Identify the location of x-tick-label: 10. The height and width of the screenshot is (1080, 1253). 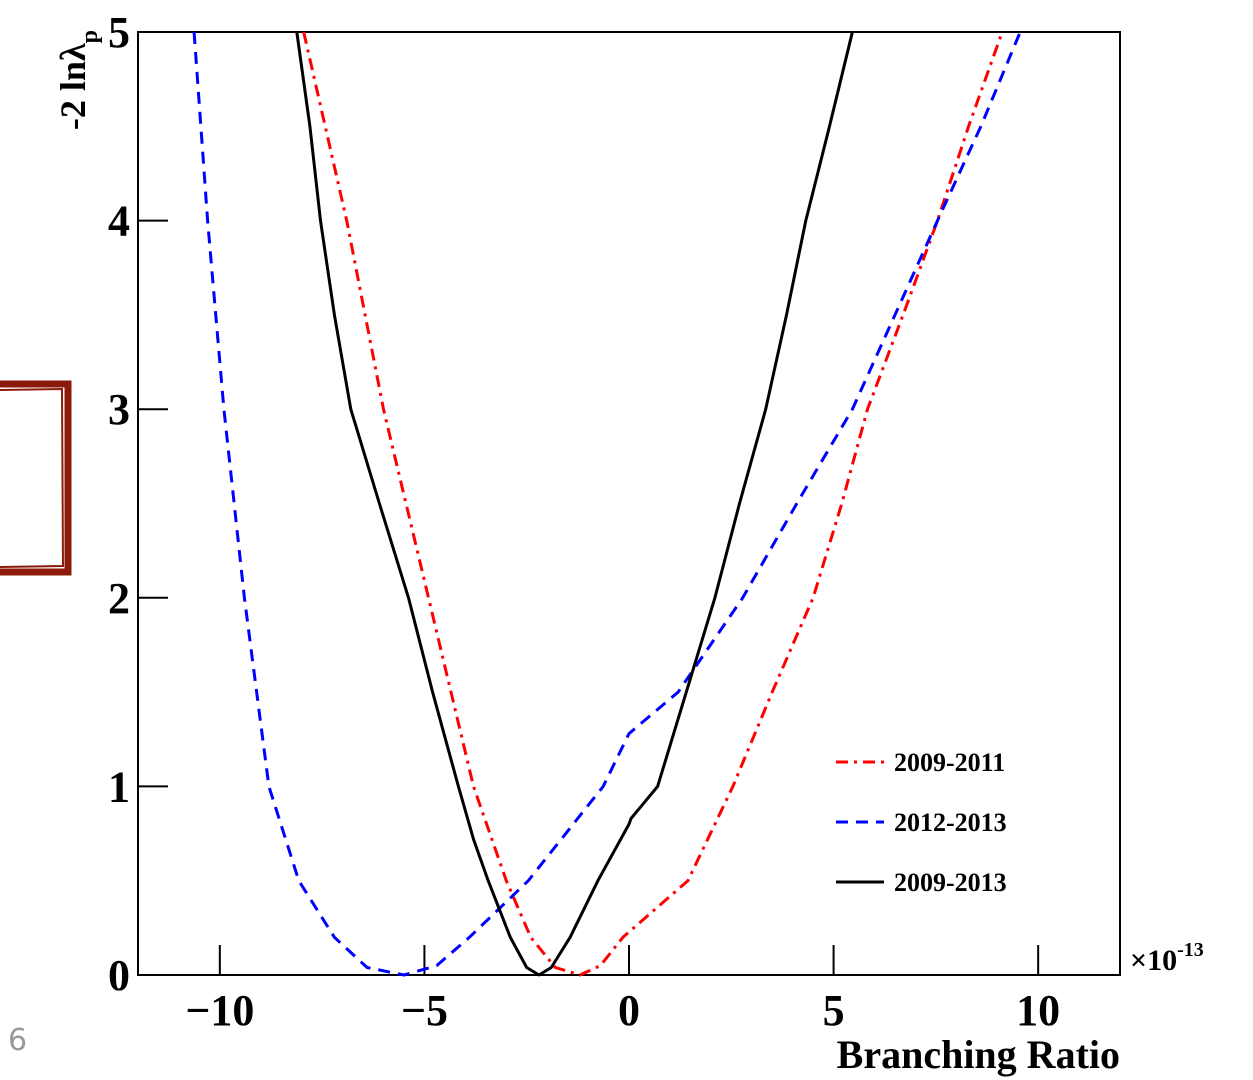
(1038, 1010).